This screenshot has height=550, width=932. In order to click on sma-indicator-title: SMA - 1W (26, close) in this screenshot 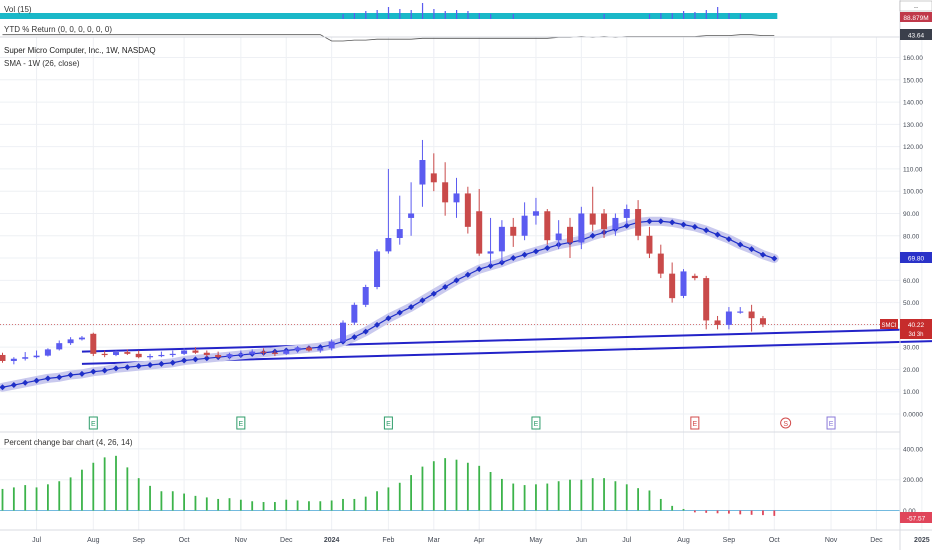, I will do `click(42, 63)`.